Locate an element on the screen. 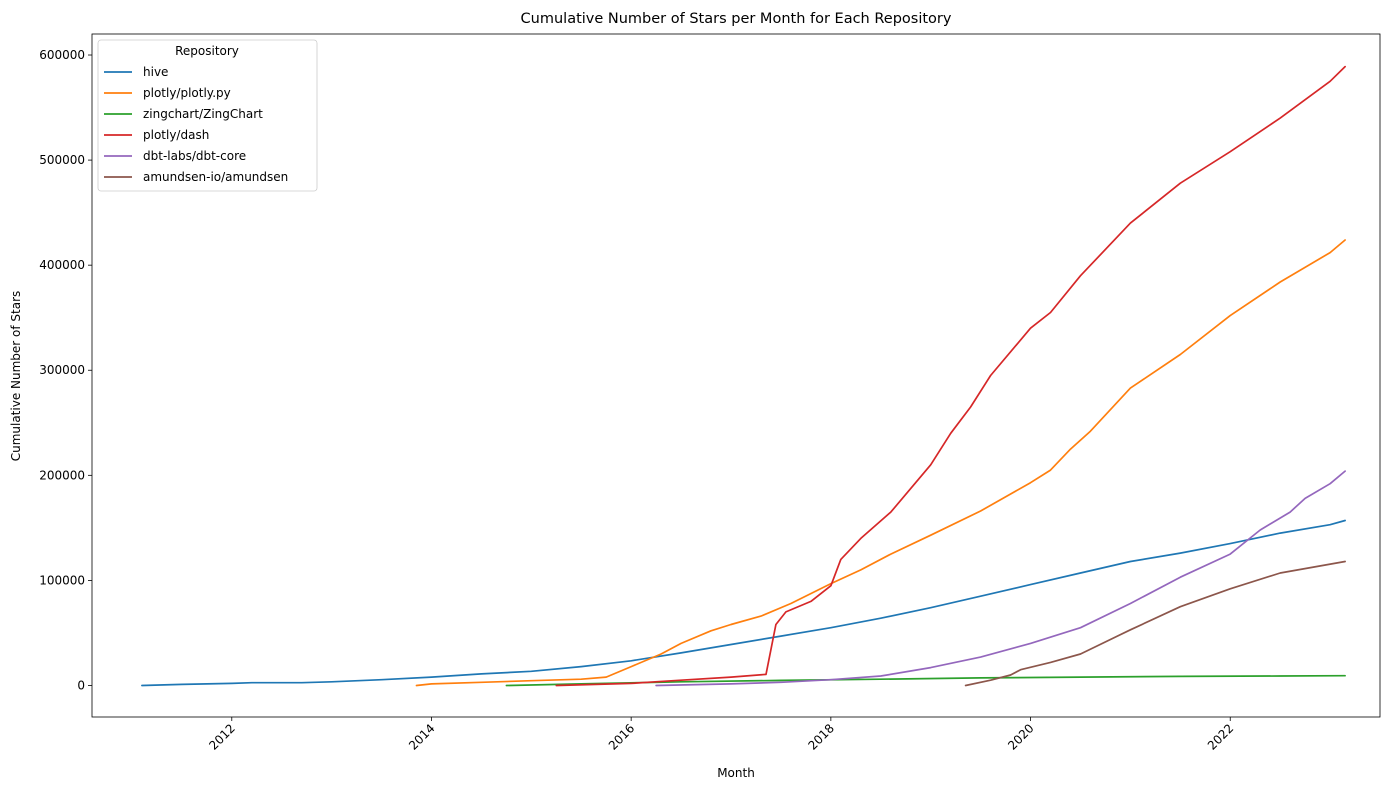  x-tick-label: 2022 is located at coordinates (1220, 736).